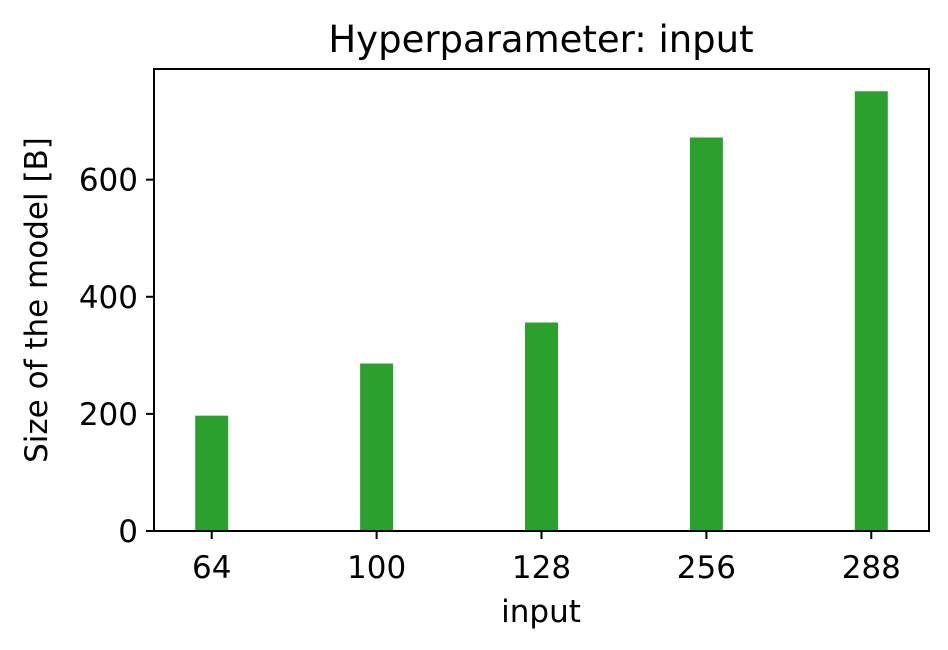 The width and height of the screenshot is (948, 650). What do you see at coordinates (541, 612) in the screenshot?
I see `x-axis-label: input` at bounding box center [541, 612].